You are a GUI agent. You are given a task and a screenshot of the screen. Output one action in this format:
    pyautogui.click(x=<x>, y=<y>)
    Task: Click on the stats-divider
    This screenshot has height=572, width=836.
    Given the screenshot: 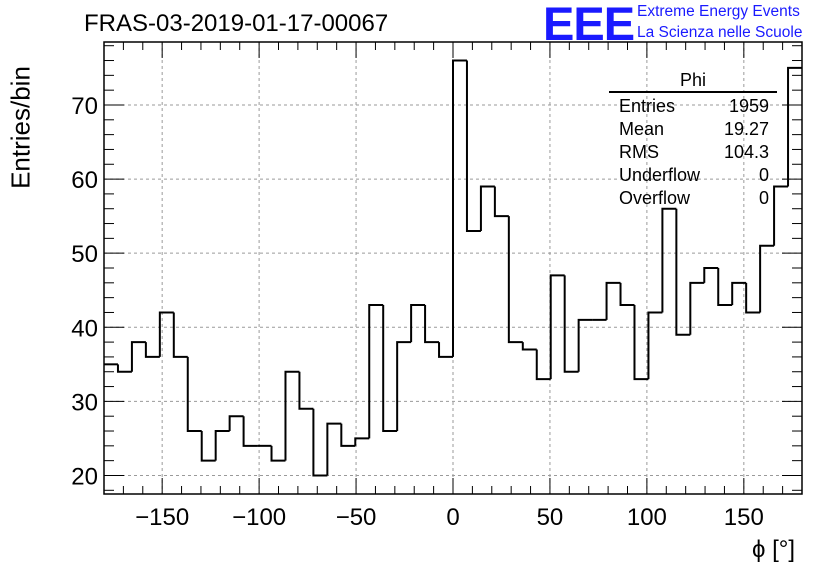 What is the action you would take?
    pyautogui.click(x=693, y=92)
    